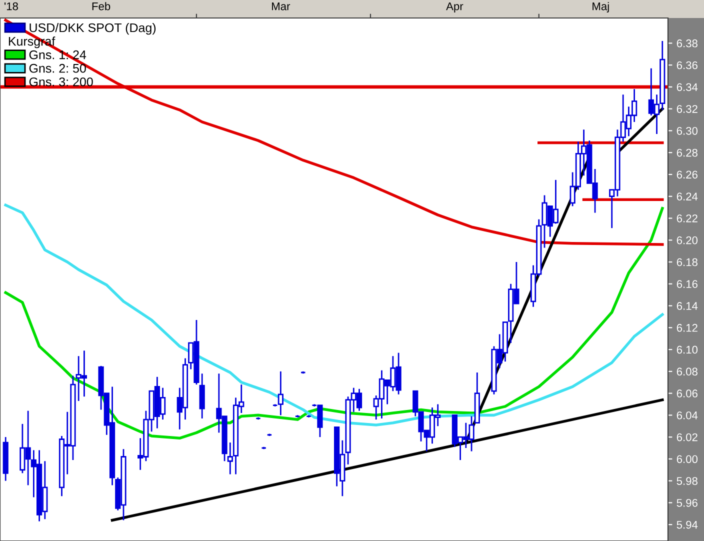 The height and width of the screenshot is (541, 704). I want to click on y-tick-label: 6.34, so click(687, 87).